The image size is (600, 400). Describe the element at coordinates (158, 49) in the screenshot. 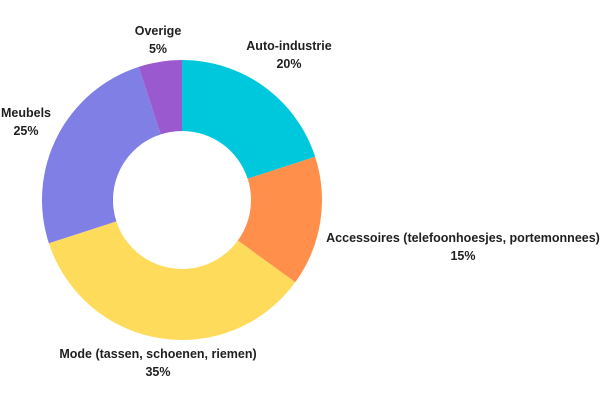

I see `slice-value-label: 5%` at that location.